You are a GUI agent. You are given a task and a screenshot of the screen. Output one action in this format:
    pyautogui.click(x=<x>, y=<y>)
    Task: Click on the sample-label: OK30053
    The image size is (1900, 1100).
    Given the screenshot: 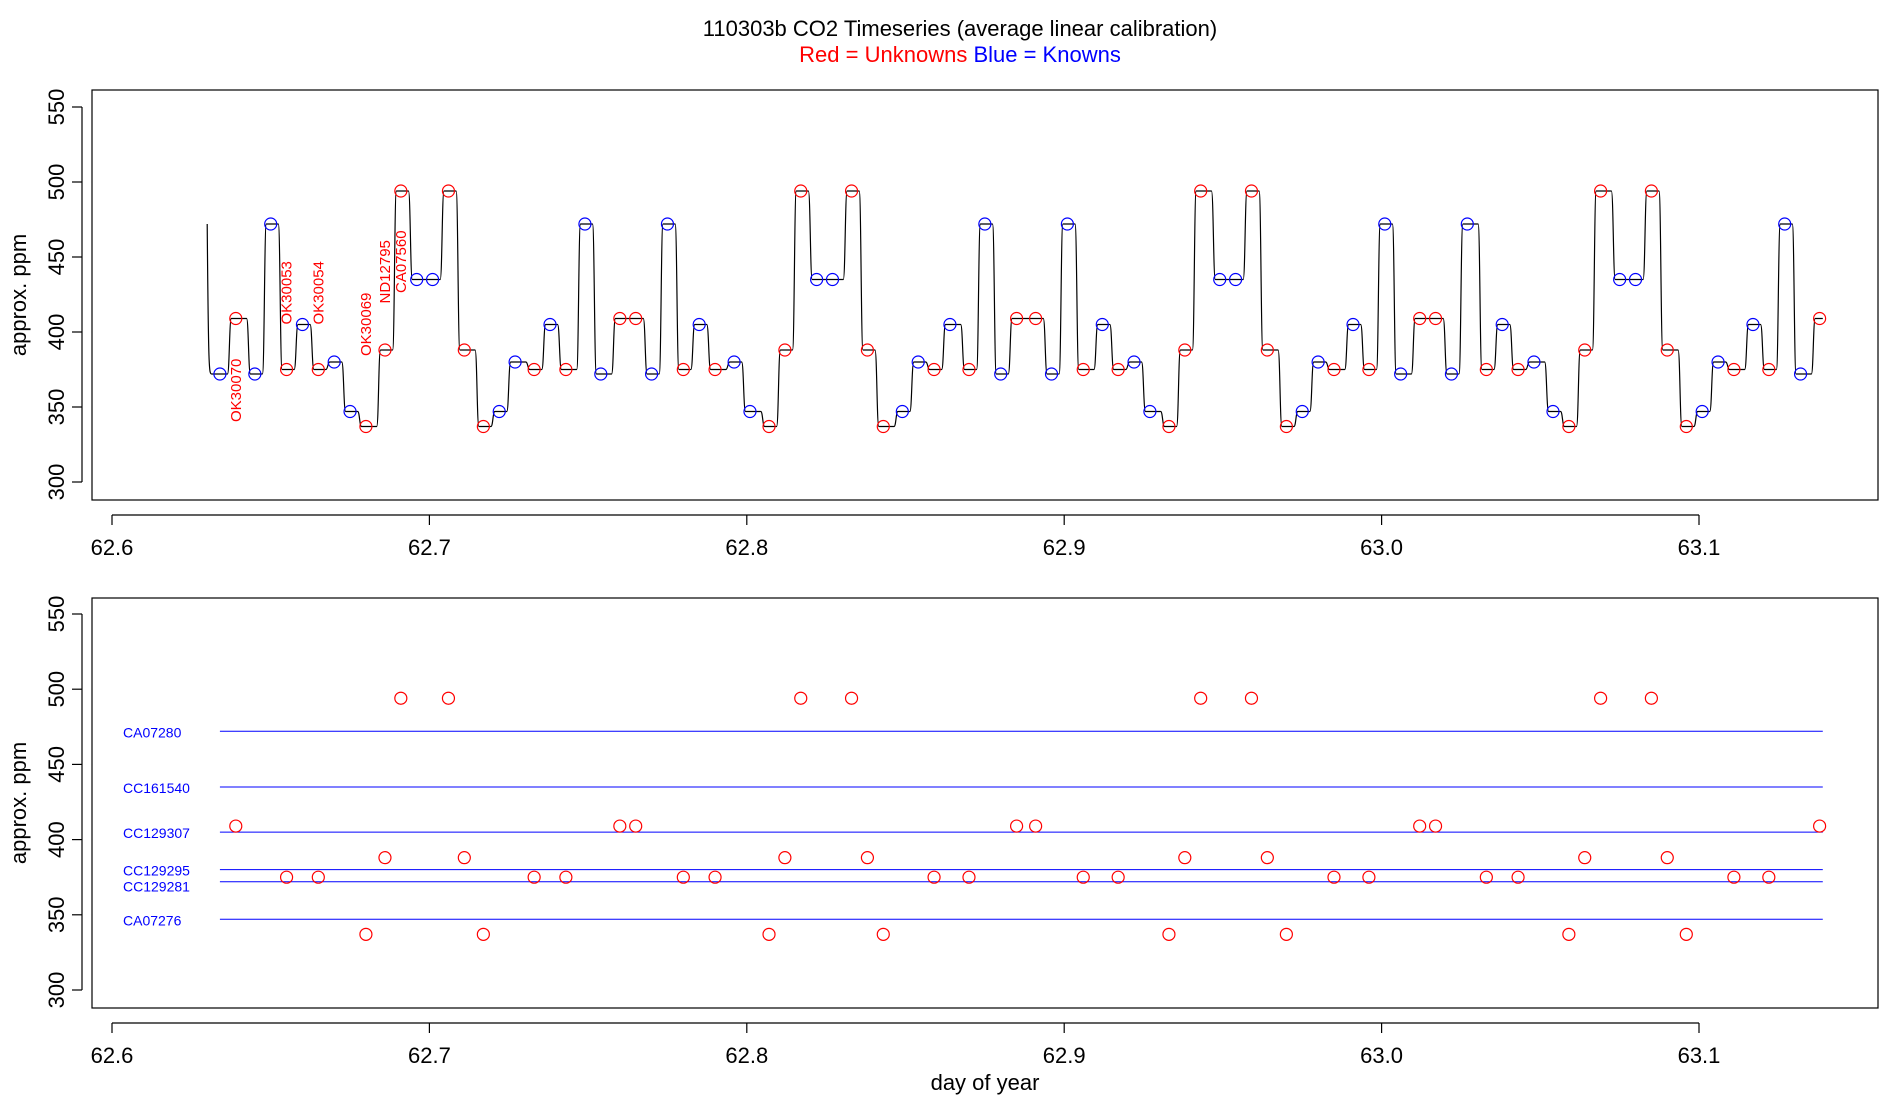 What is the action you would take?
    pyautogui.click(x=287, y=292)
    